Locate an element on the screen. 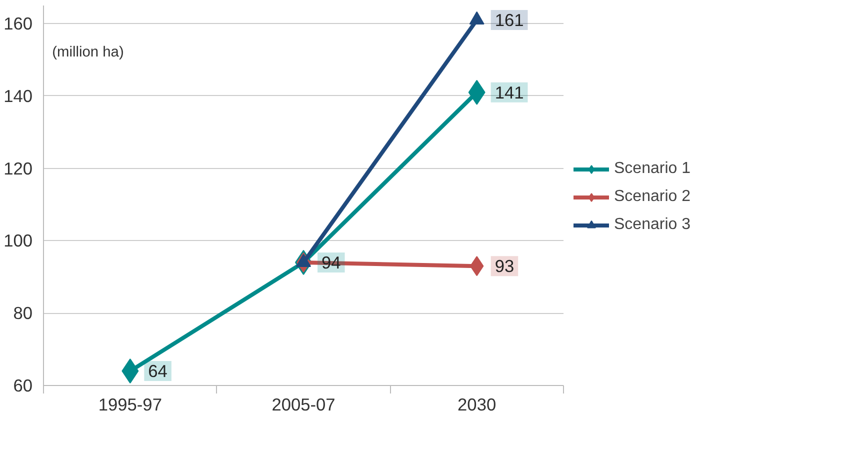  data-label: 93 is located at coordinates (504, 266).